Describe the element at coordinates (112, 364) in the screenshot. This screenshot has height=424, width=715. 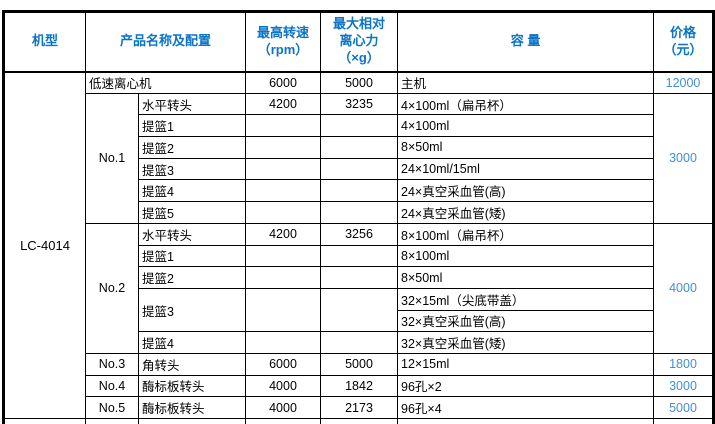
I see `group-no-cell: No.3` at that location.